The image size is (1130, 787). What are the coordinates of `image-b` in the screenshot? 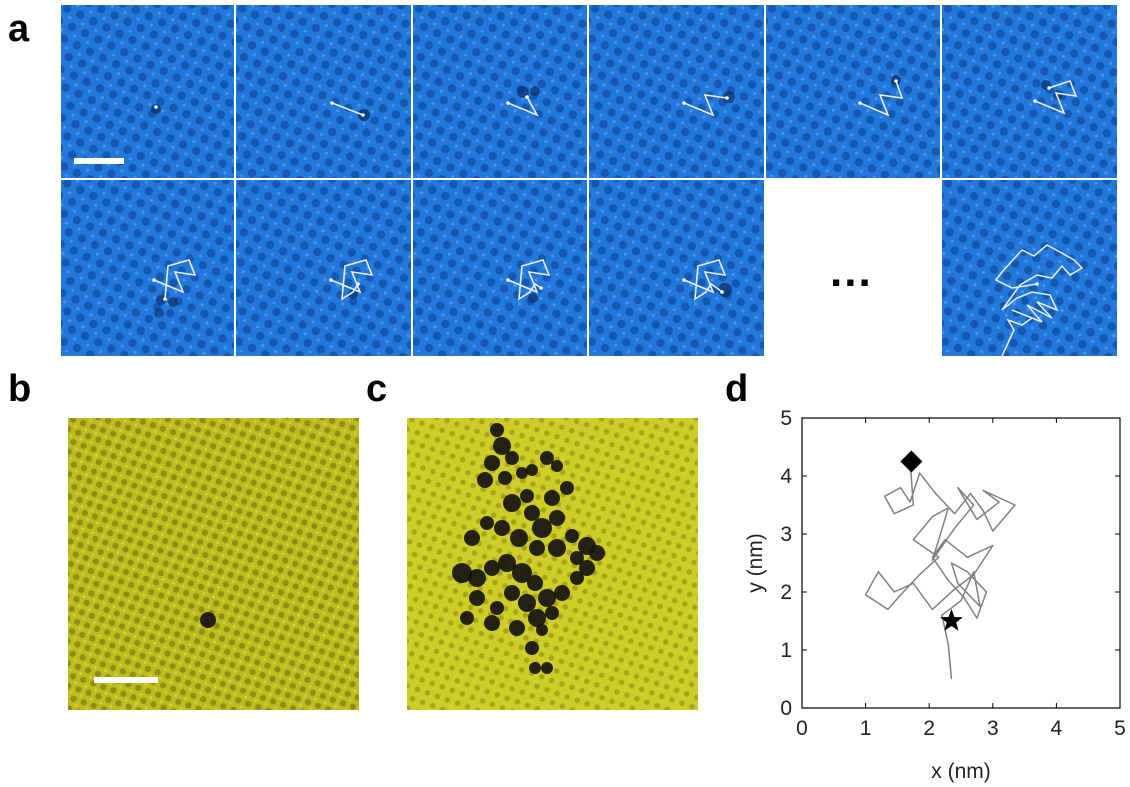 It's located at (213, 564).